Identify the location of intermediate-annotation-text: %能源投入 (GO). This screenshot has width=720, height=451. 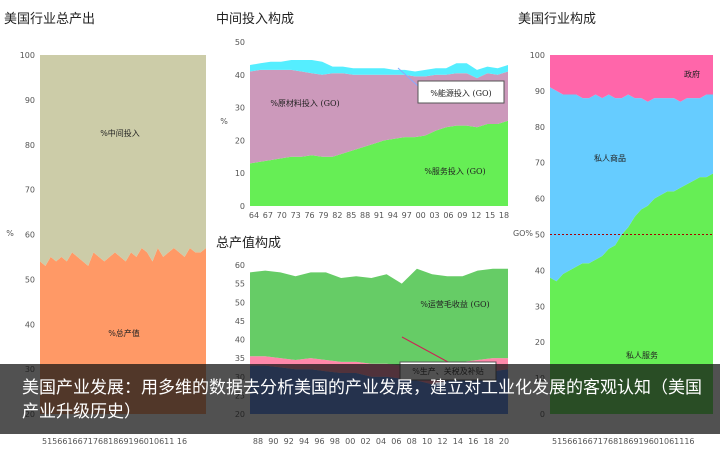
(460, 93).